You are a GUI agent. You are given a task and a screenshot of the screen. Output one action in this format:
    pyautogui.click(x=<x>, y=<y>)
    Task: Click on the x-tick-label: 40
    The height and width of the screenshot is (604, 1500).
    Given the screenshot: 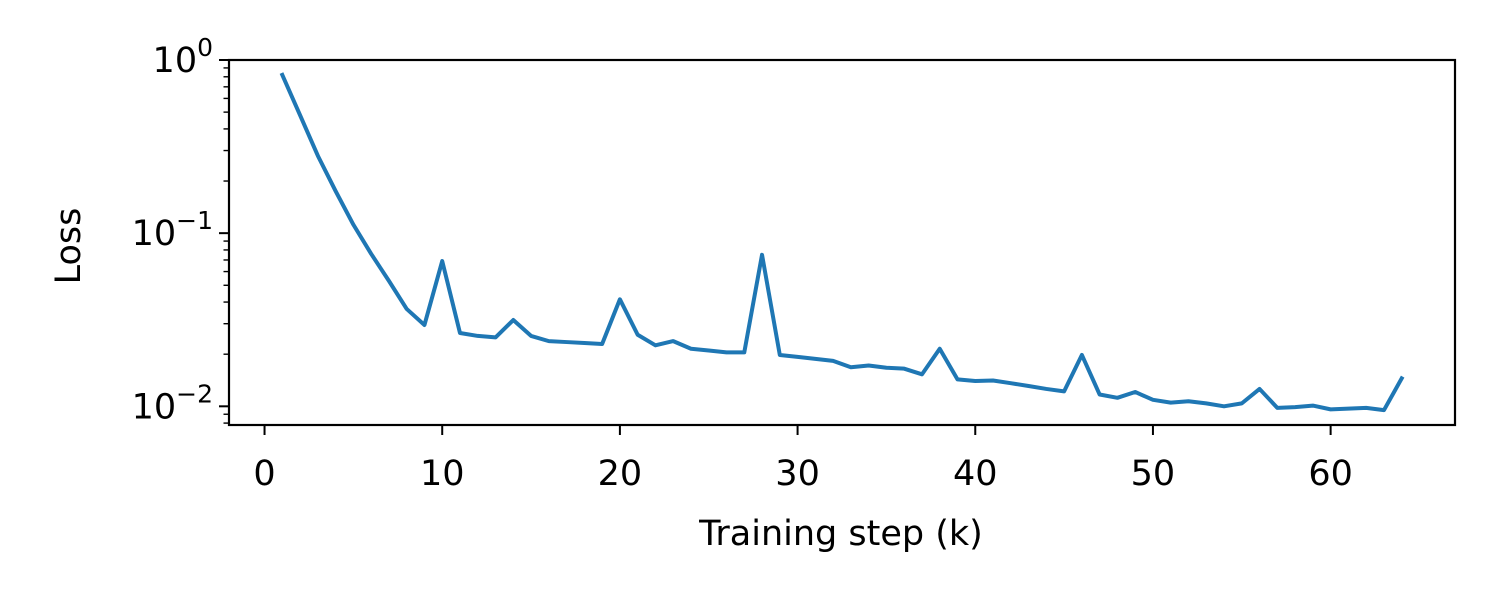 What is the action you would take?
    pyautogui.click(x=975, y=474)
    